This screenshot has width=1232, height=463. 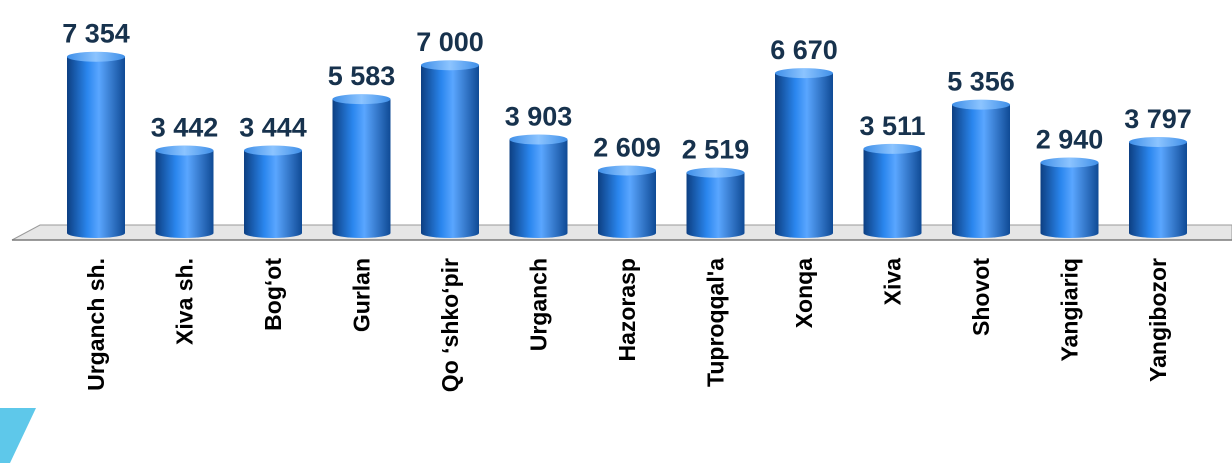 I want to click on data-label: 3 797, so click(x=1158, y=119).